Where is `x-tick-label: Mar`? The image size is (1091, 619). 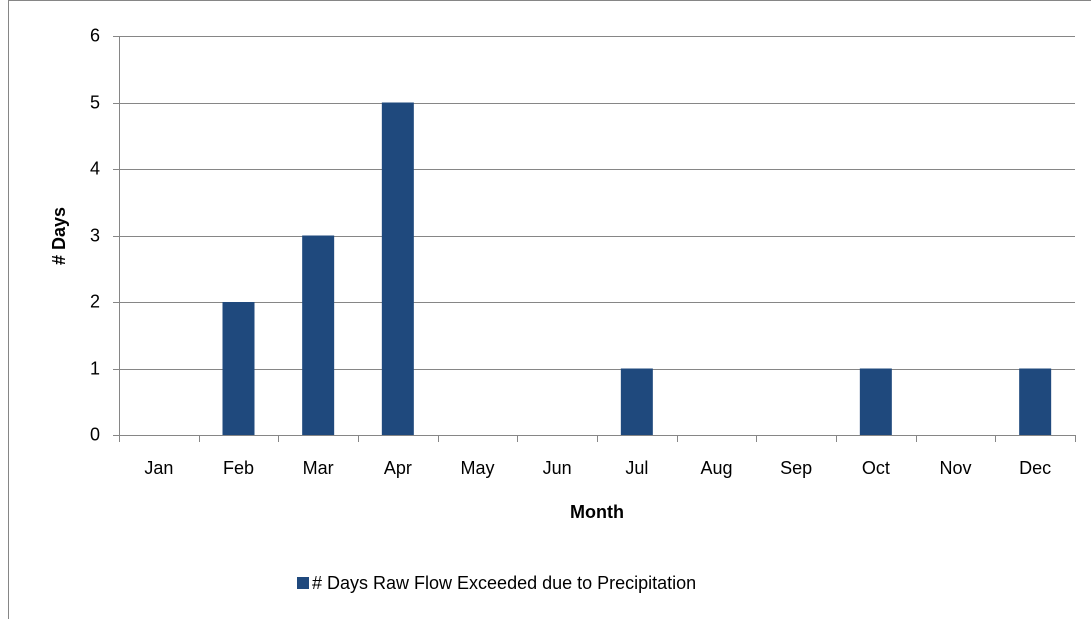 x-tick-label: Mar is located at coordinates (318, 468).